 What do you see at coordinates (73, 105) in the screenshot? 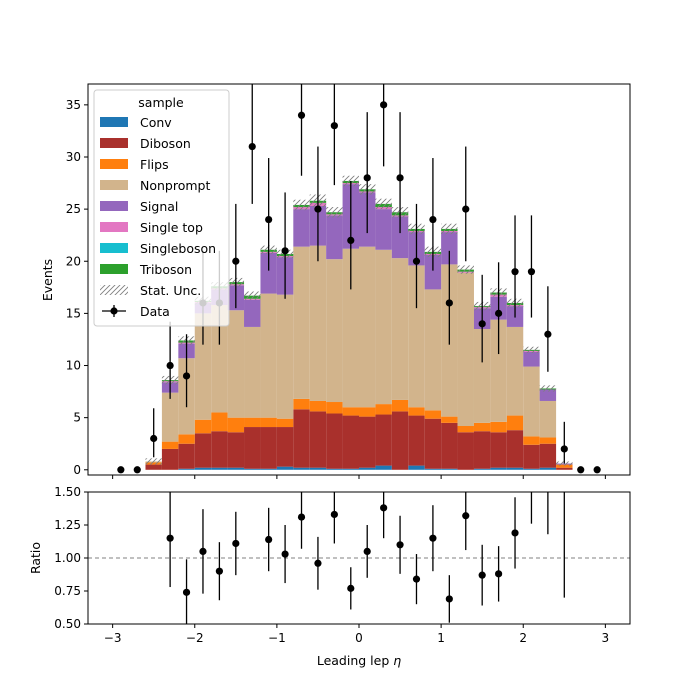
I see `y-tick-label: 35` at bounding box center [73, 105].